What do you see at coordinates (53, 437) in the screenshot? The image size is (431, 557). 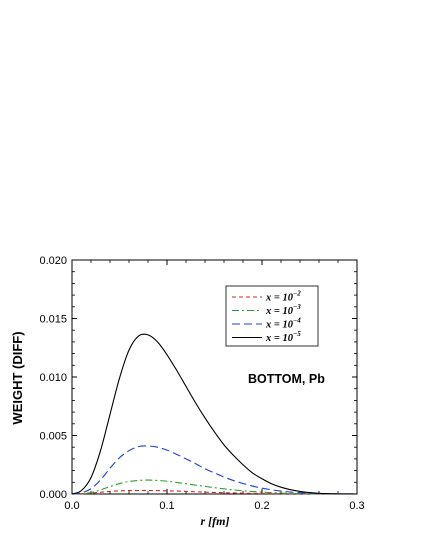 I see `y-tick-label: 0.005` at bounding box center [53, 437].